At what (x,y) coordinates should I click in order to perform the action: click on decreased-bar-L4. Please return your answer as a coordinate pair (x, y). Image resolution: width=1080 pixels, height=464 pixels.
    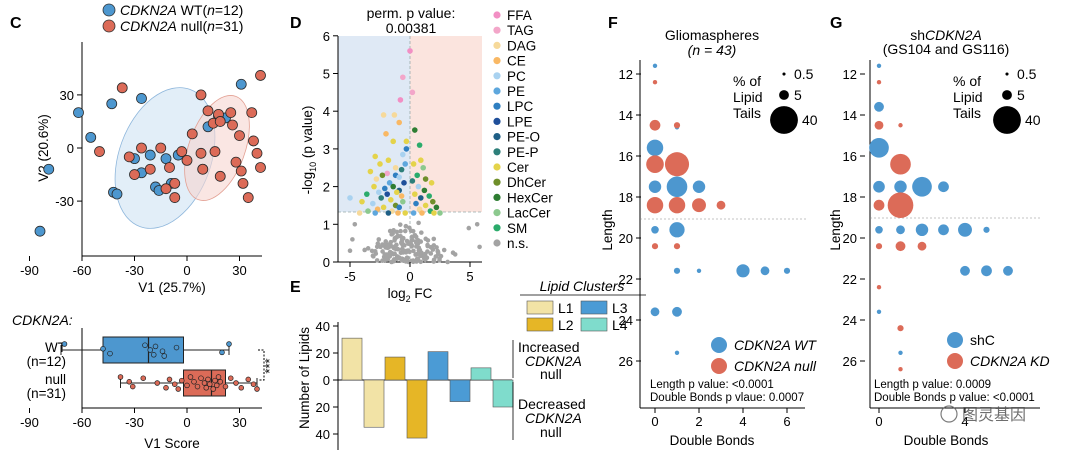
    Looking at the image, I should click on (503, 393).